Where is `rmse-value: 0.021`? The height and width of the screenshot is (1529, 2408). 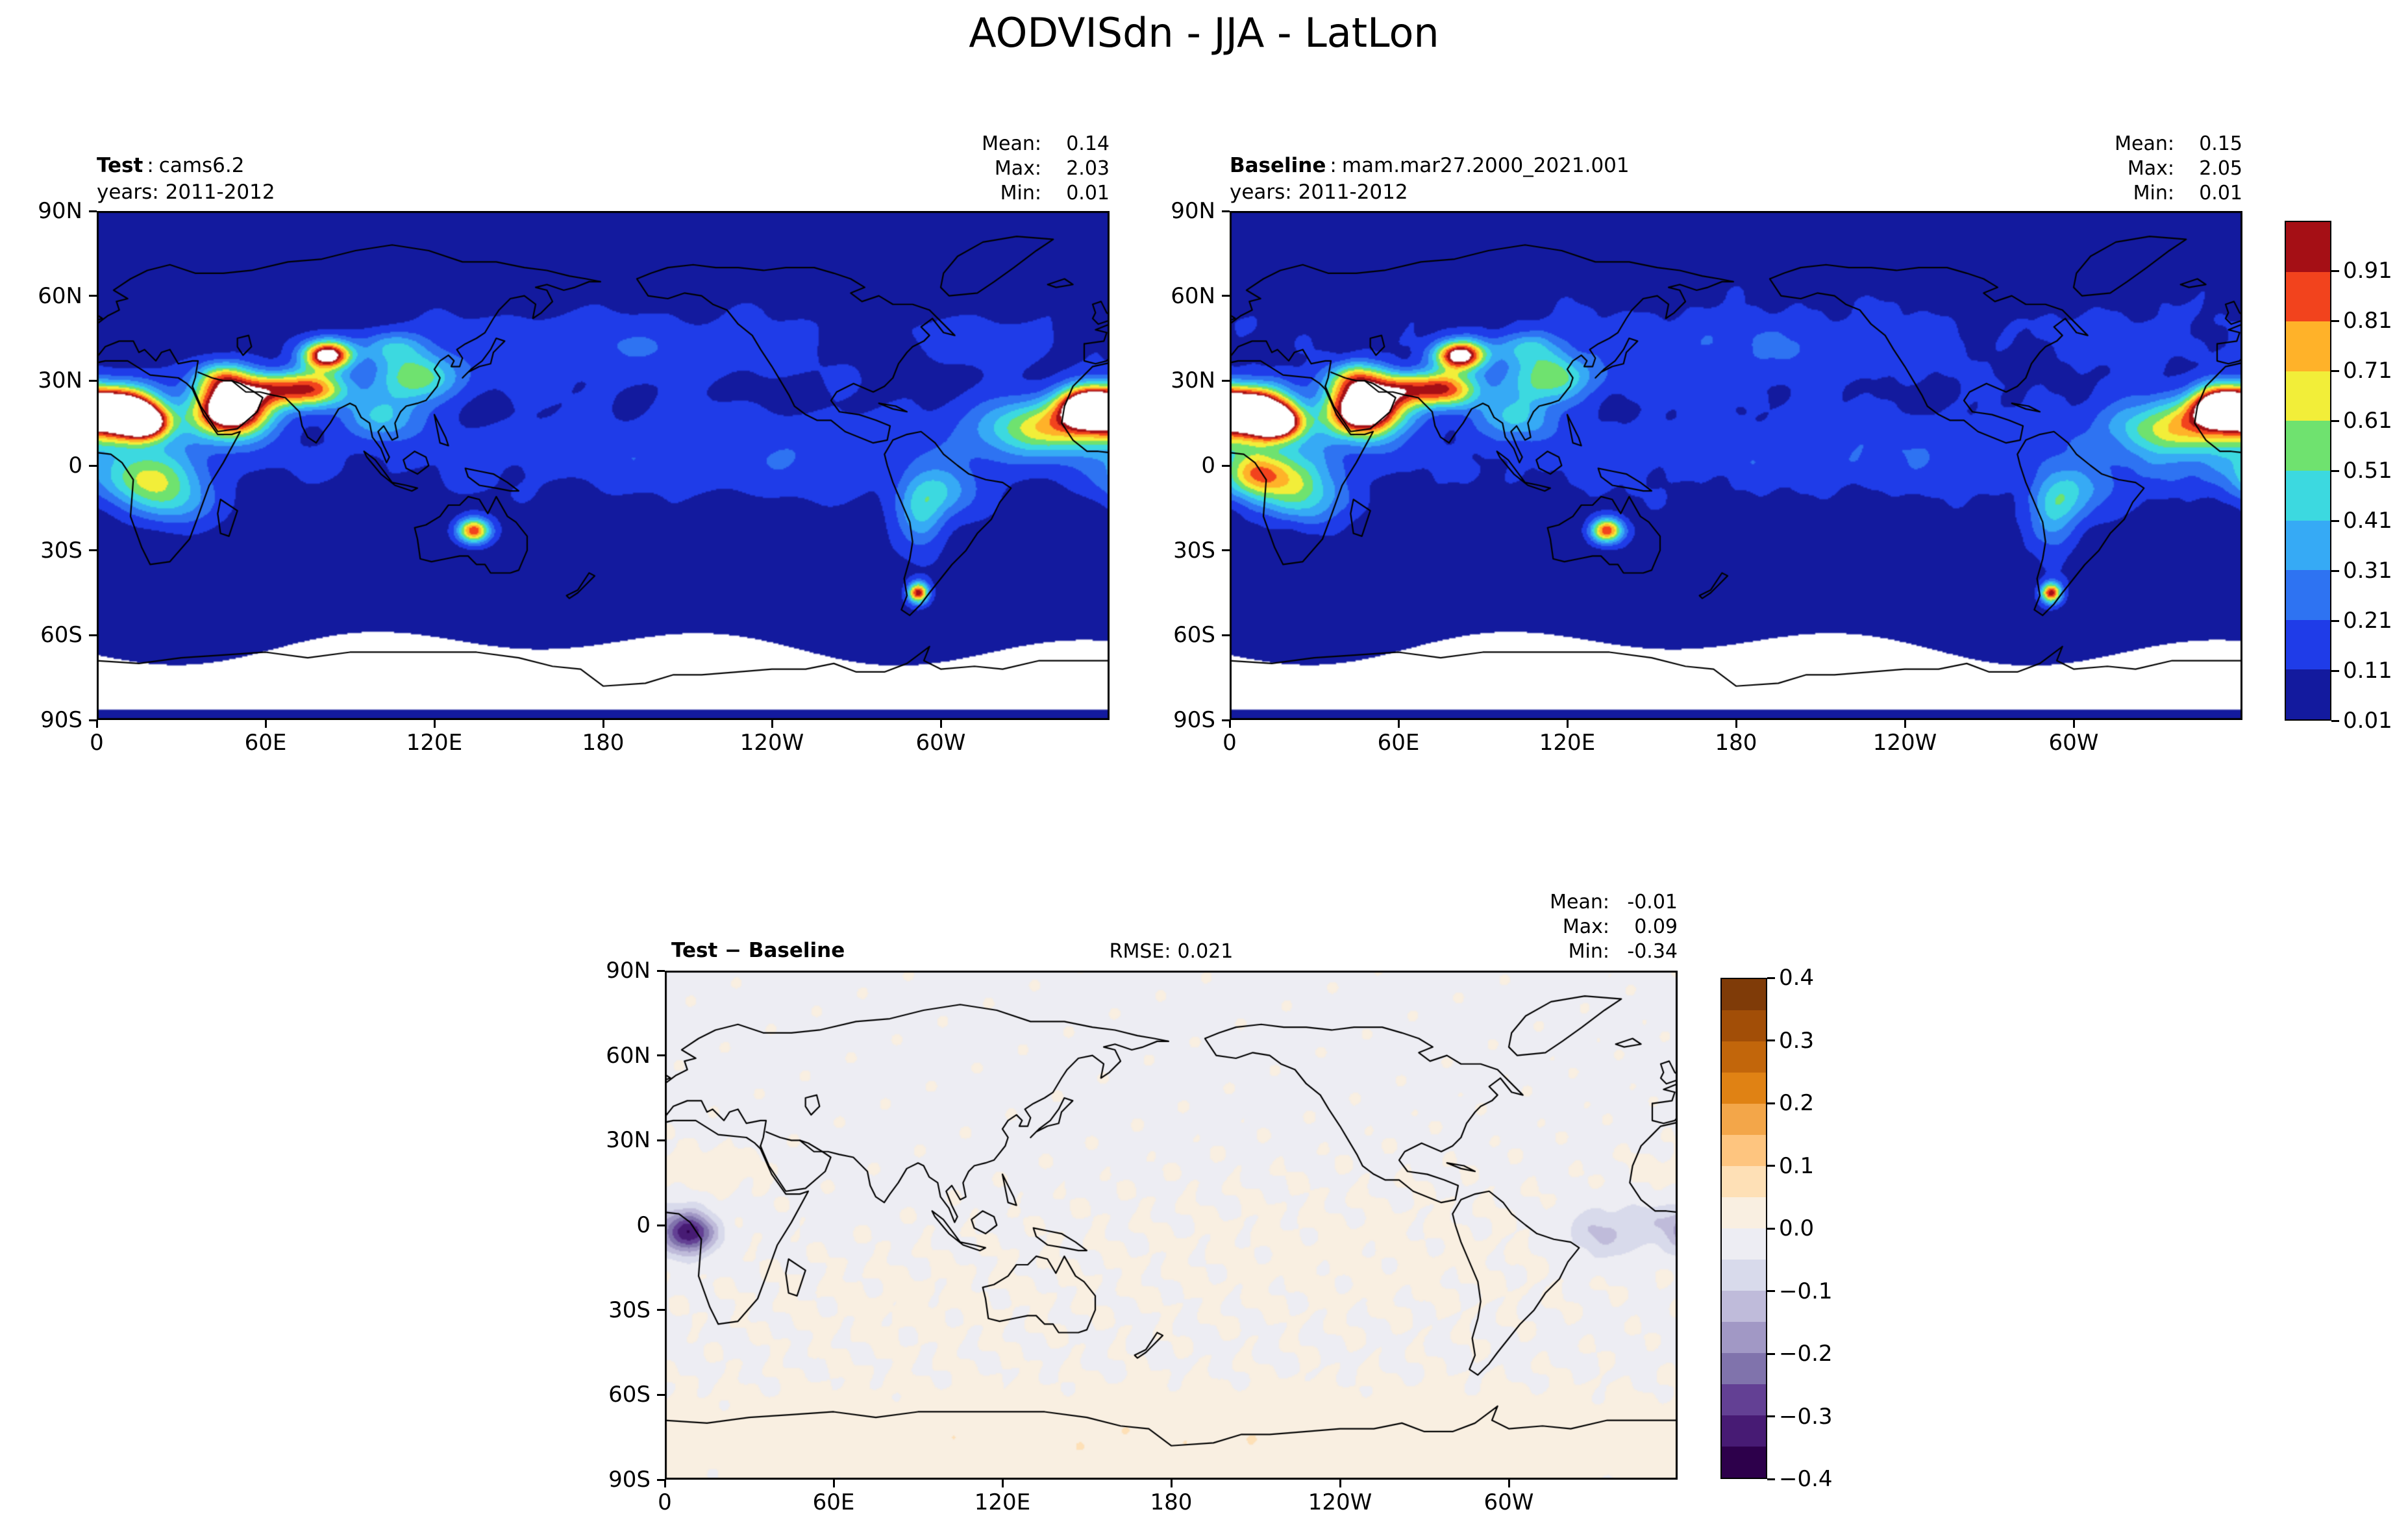
rmse-value: 0.021 is located at coordinates (1205, 951).